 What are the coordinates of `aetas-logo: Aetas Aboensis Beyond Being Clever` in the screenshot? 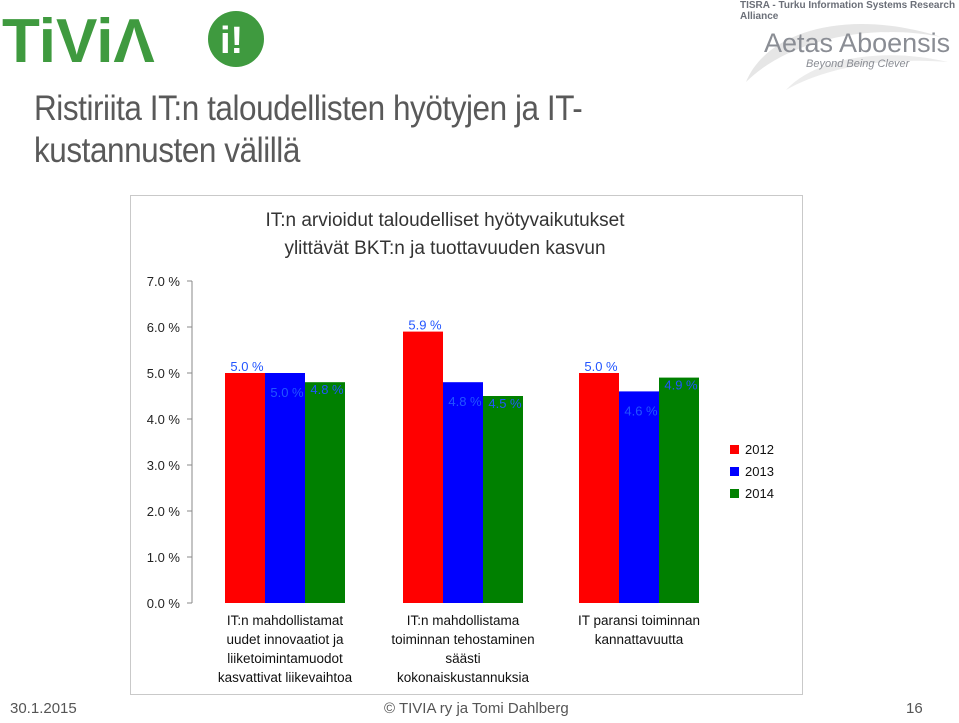 It's located at (841, 52).